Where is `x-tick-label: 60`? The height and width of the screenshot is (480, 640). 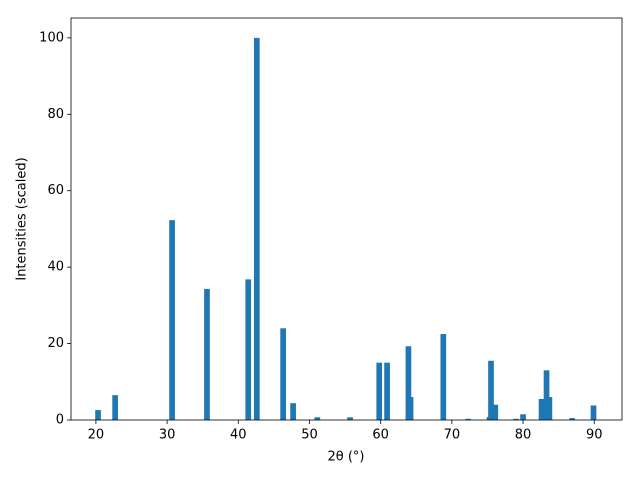
x-tick-label: 60 is located at coordinates (380, 435).